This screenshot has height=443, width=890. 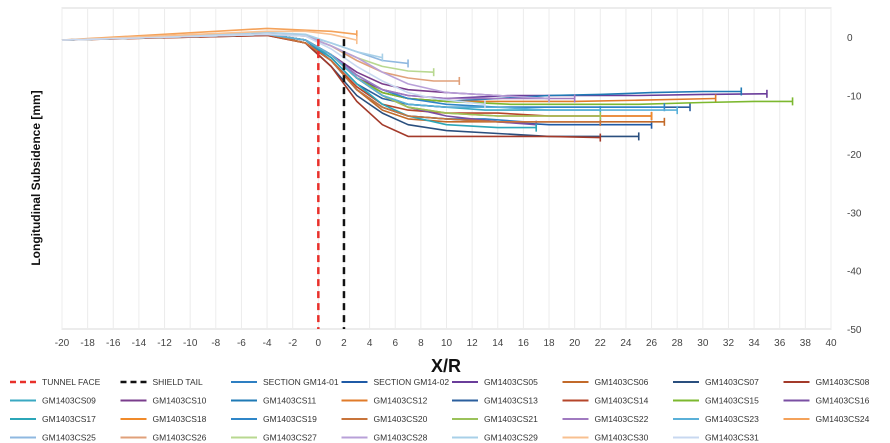 What do you see at coordinates (511, 438) in the screenshot?
I see `legend-entry: GM1403CS29` at bounding box center [511, 438].